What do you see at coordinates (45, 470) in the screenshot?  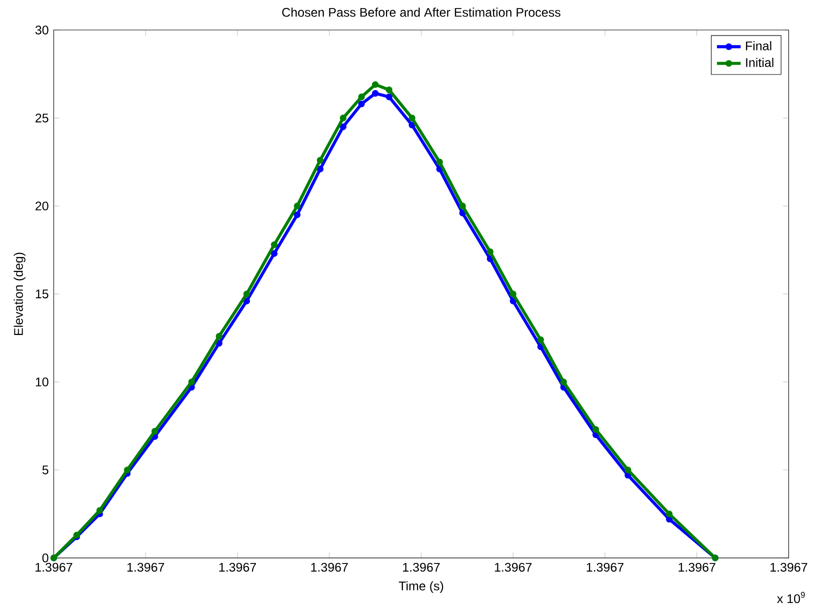 I see `y-tick-label: 5` at bounding box center [45, 470].